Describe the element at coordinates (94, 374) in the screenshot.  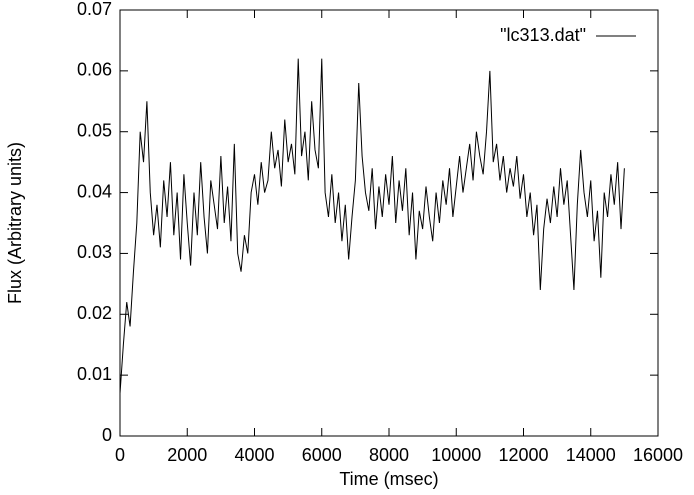
I see `y-tick-label: 0.01` at that location.